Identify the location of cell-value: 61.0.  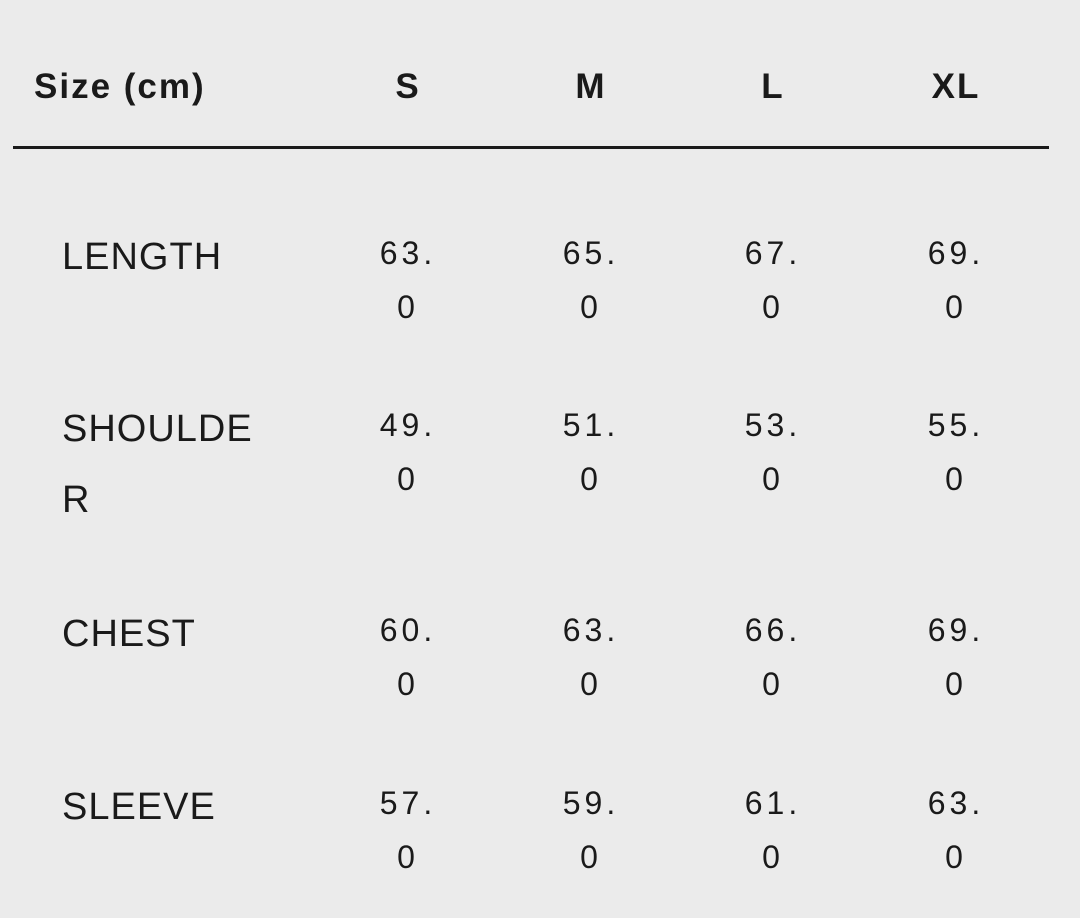
(773, 830).